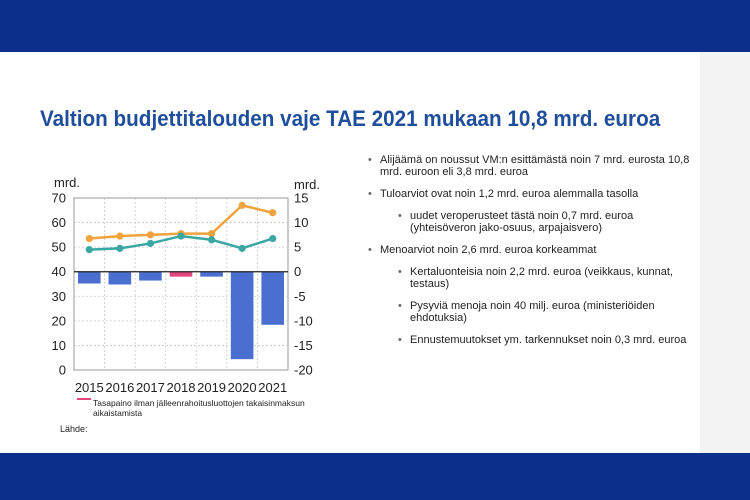 This screenshot has height=500, width=750. I want to click on legend-swatch, so click(84, 399).